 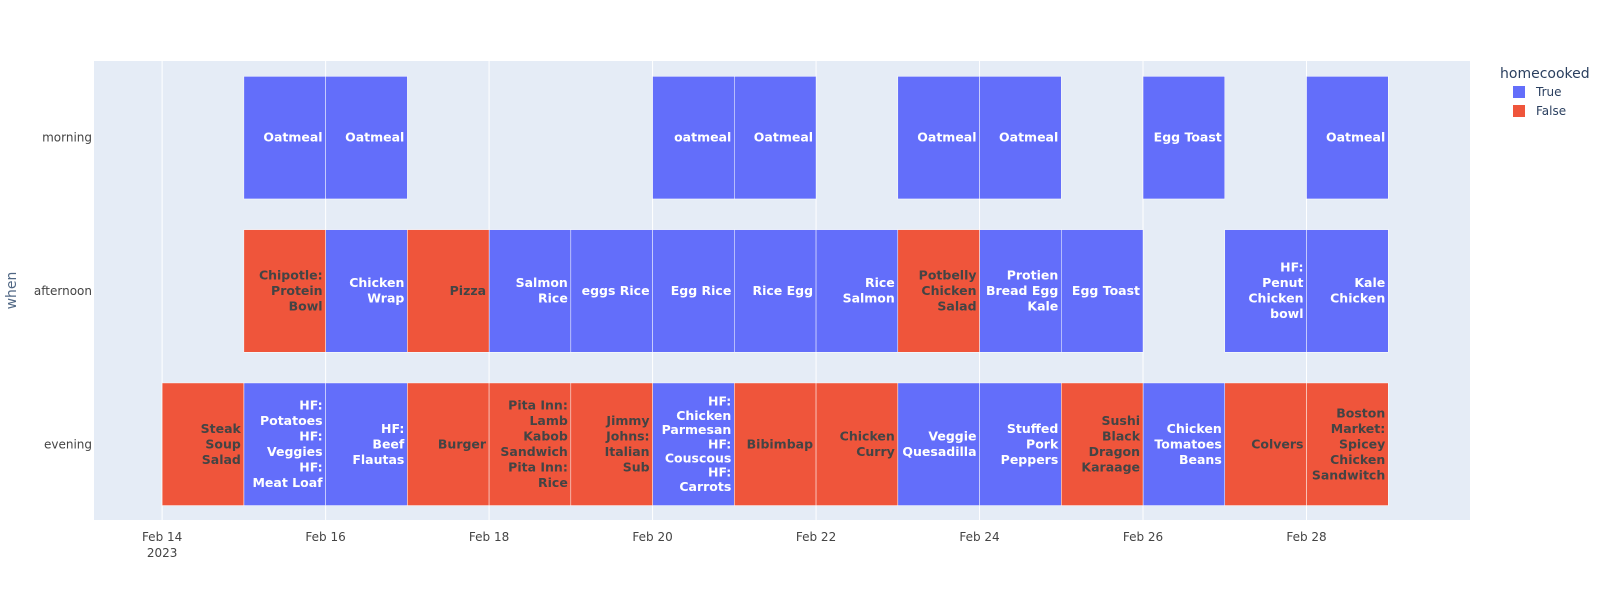 What do you see at coordinates (291, 290) in the screenshot?
I see `bar-label: Chipotle: Protein Bowl` at bounding box center [291, 290].